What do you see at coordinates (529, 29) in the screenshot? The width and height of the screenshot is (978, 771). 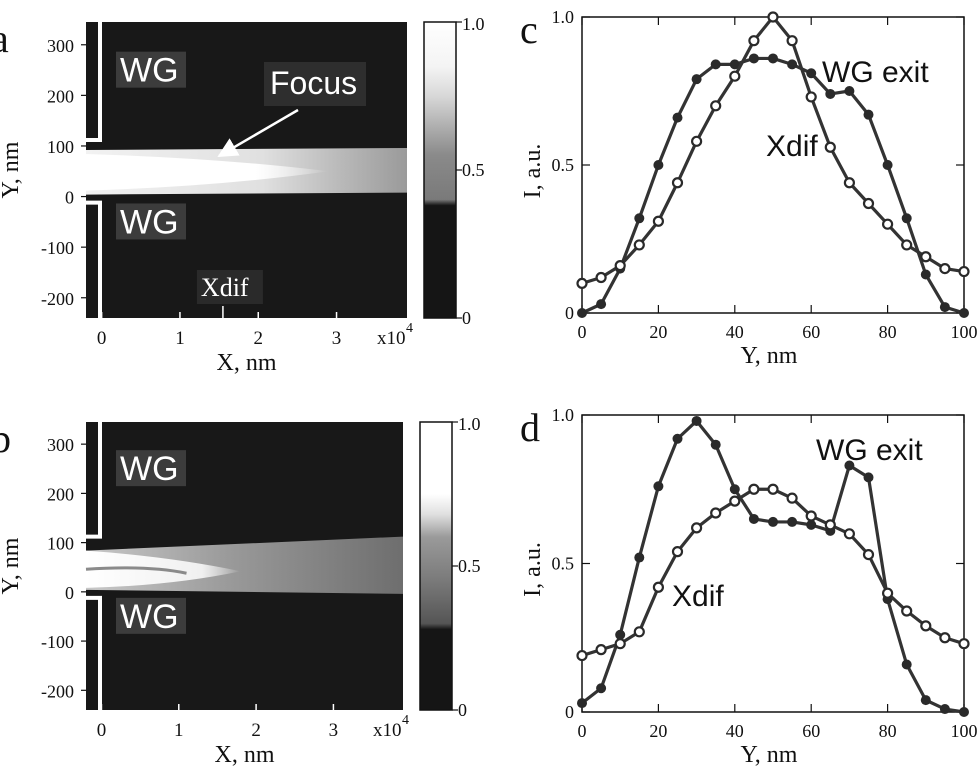 I see `panel-label: c` at bounding box center [529, 29].